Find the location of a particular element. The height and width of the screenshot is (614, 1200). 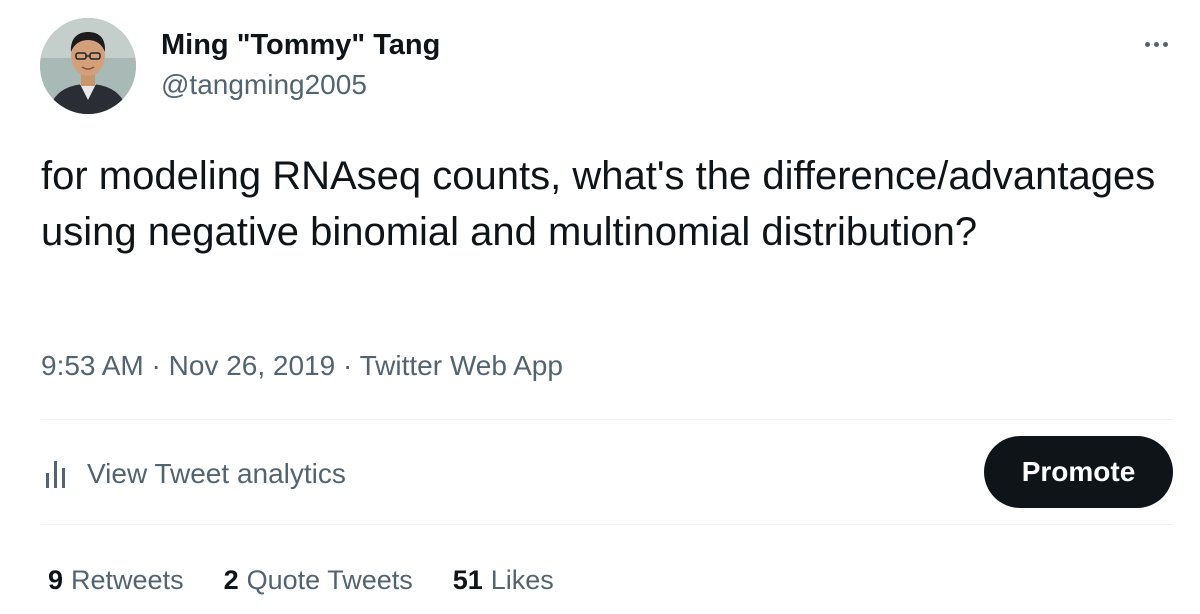

view-tweet-analytics-link: View Tweet analytics is located at coordinates (193, 474).